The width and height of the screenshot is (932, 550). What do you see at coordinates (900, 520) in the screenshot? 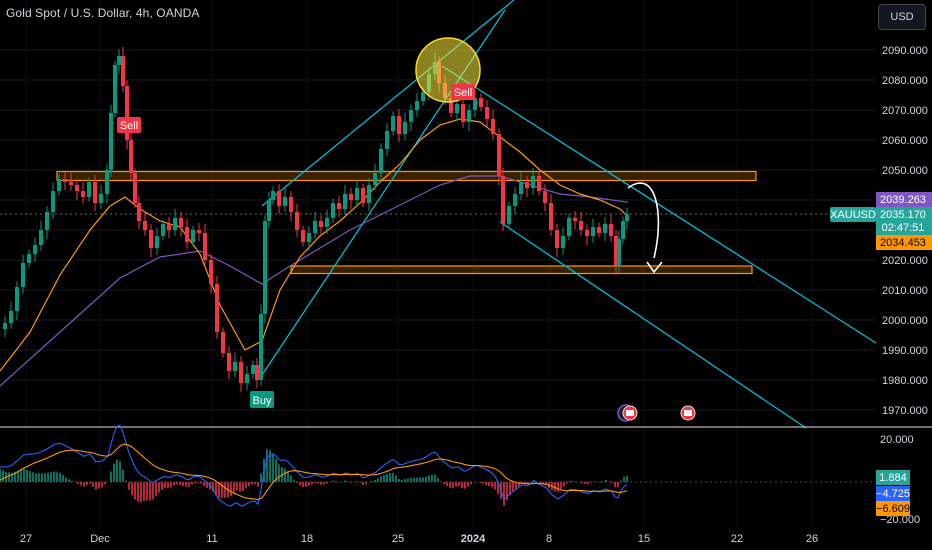
I see `osc-axis-bottom: −20.000` at bounding box center [900, 520].